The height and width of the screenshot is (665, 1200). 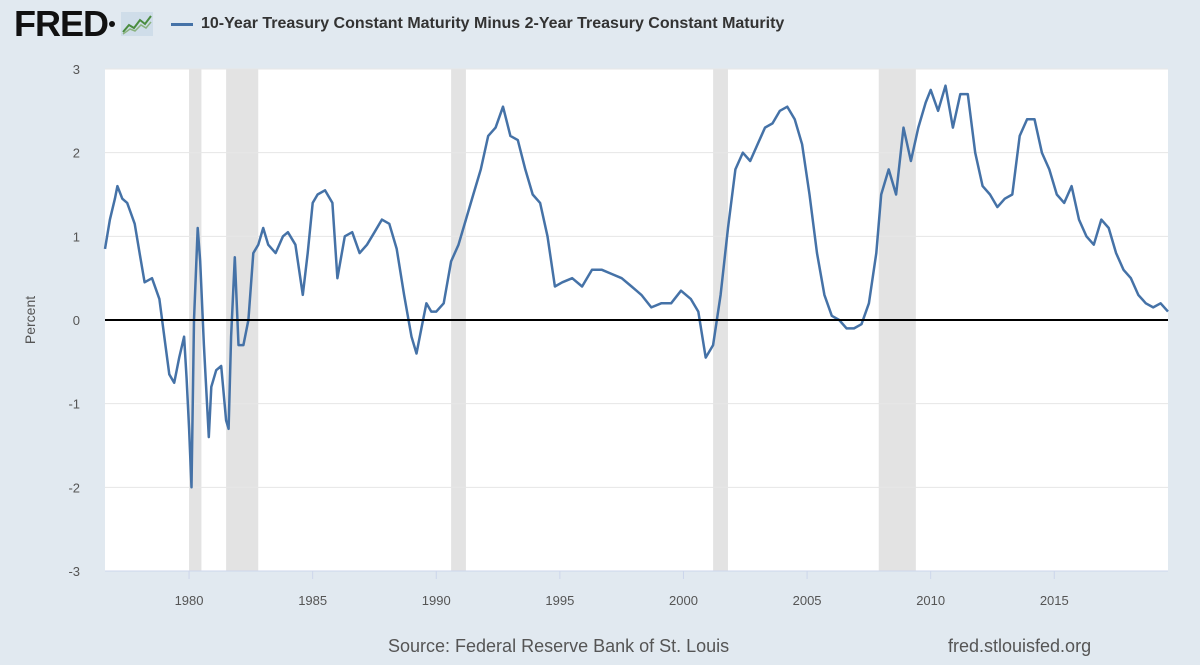 What do you see at coordinates (1054, 600) in the screenshot?
I see `x-tick-label: 2015` at bounding box center [1054, 600].